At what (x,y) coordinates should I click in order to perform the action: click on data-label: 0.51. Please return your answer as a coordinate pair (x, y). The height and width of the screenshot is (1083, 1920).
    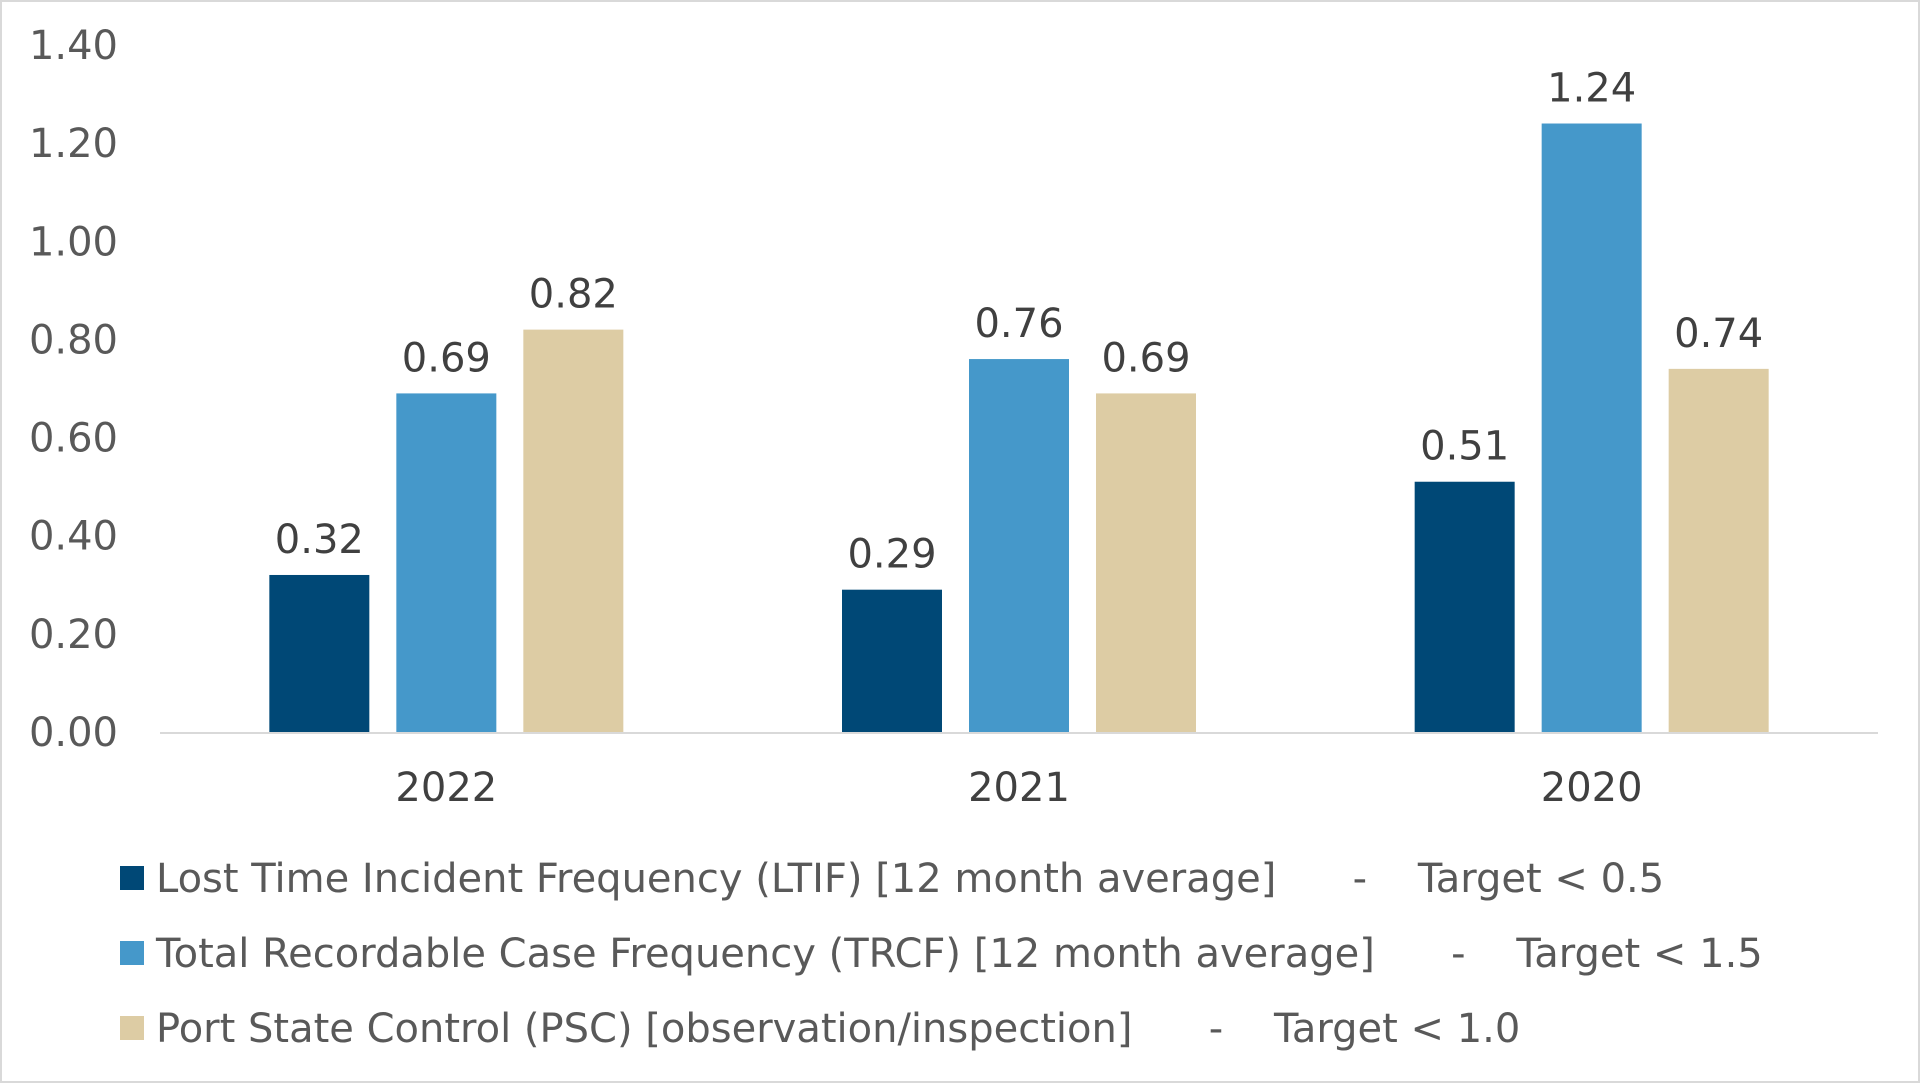
    Looking at the image, I should click on (1464, 447).